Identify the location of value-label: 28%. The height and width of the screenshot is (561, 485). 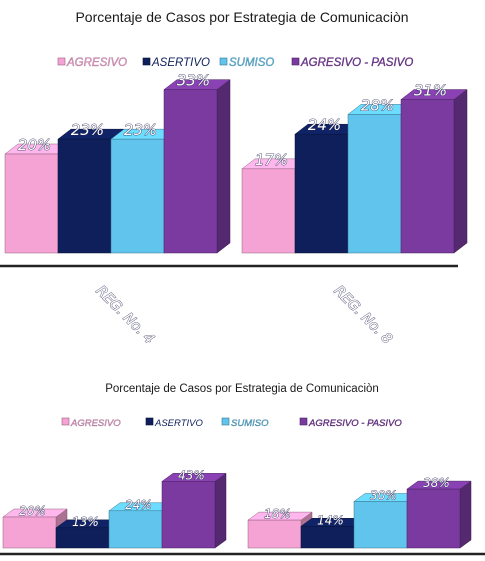
(377, 105).